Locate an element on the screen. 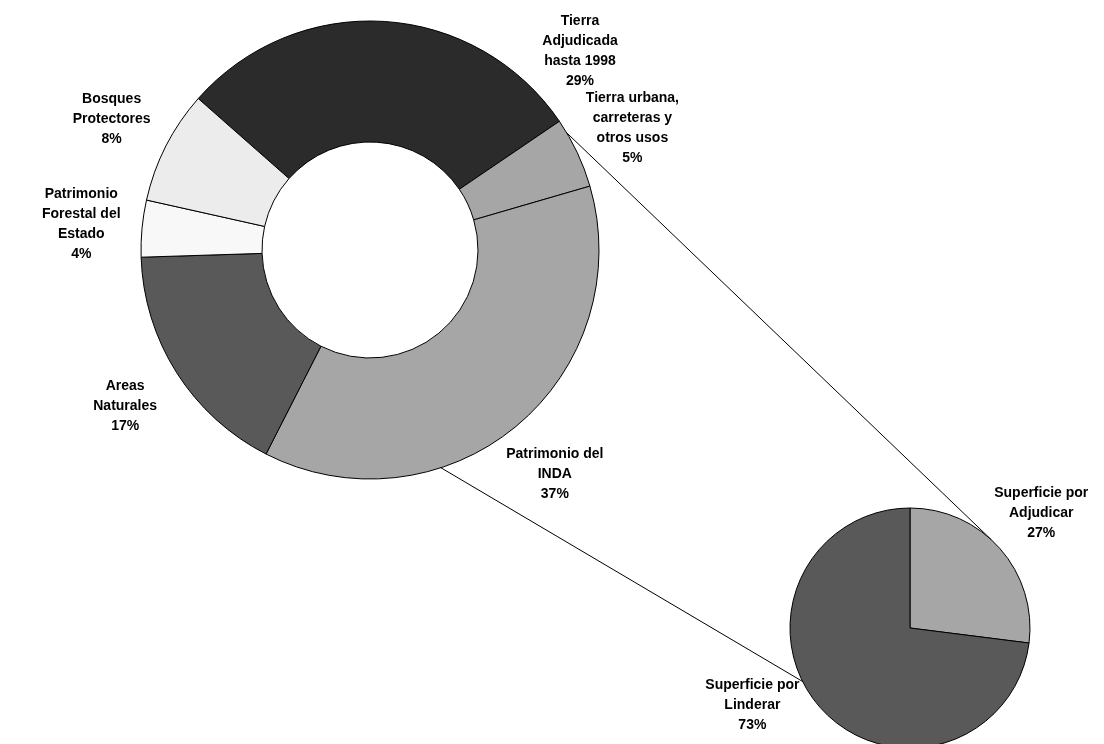 The image size is (1104, 744). slice-label: Areas Naturales is located at coordinates (125, 395).